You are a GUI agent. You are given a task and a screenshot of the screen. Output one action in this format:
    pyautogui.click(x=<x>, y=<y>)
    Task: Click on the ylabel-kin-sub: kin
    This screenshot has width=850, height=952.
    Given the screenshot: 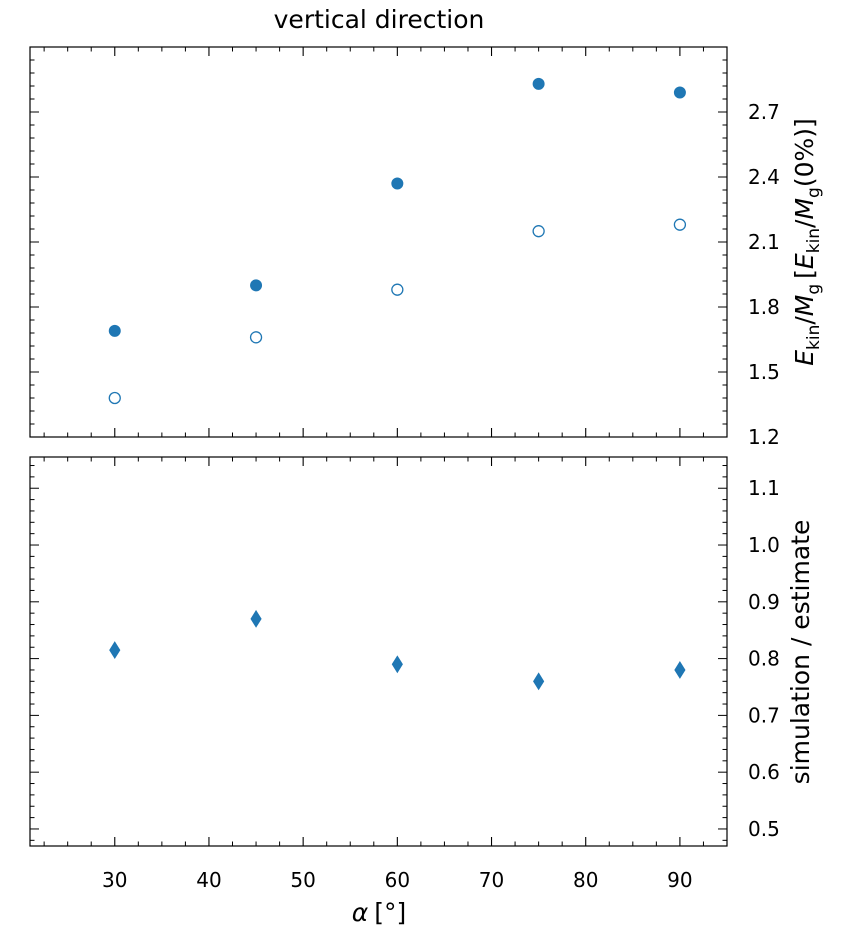 What is the action you would take?
    pyautogui.click(x=814, y=337)
    